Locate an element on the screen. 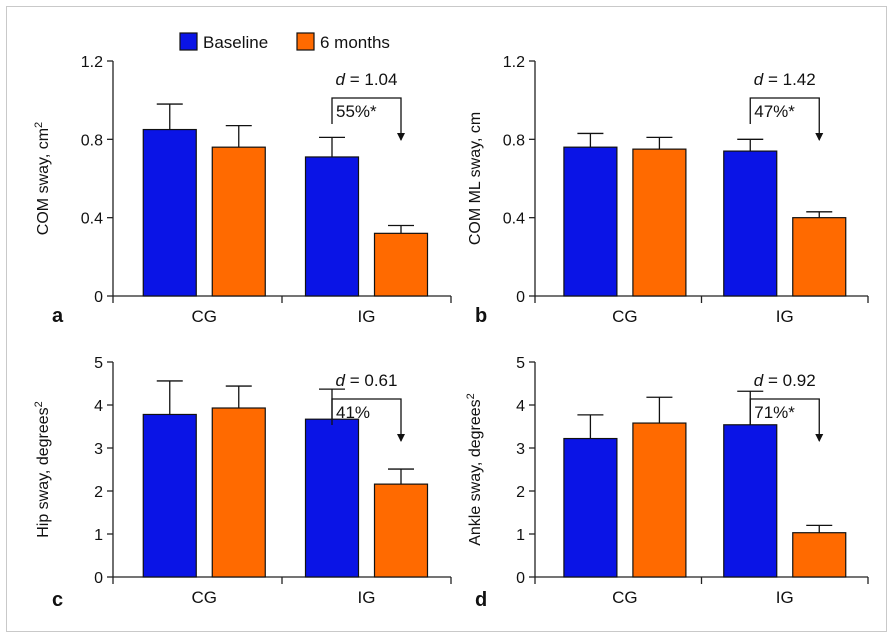 This screenshot has height=640, width=895. y-axis-label: COM sway, cm2 is located at coordinates (42, 178).